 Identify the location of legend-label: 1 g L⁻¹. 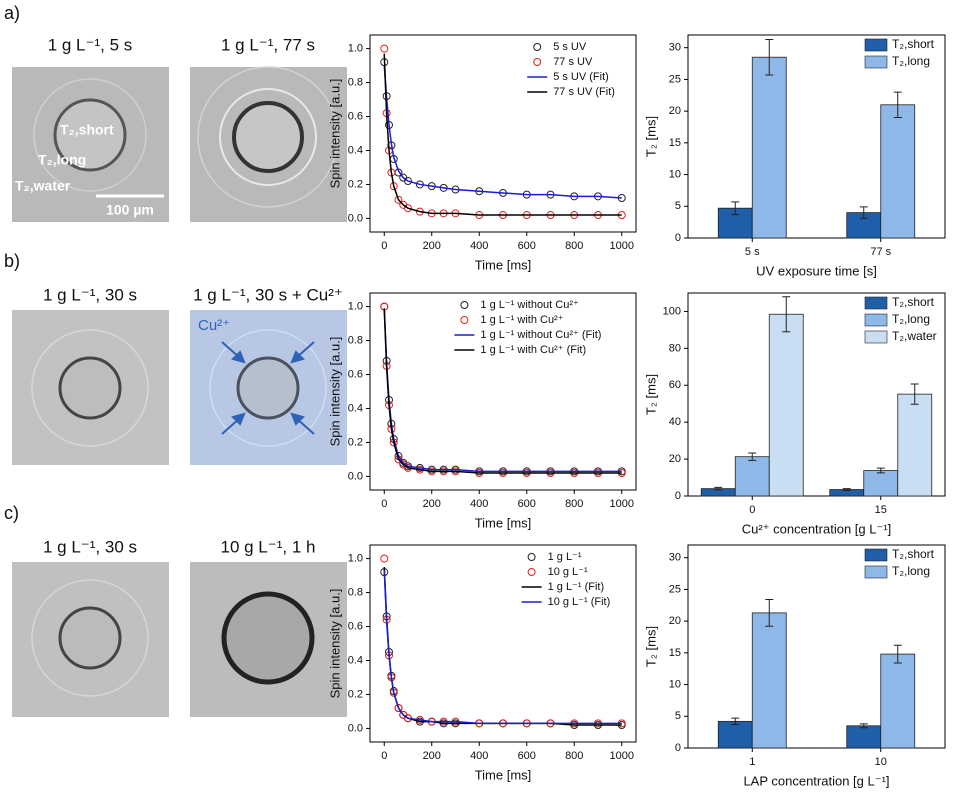
(565, 557).